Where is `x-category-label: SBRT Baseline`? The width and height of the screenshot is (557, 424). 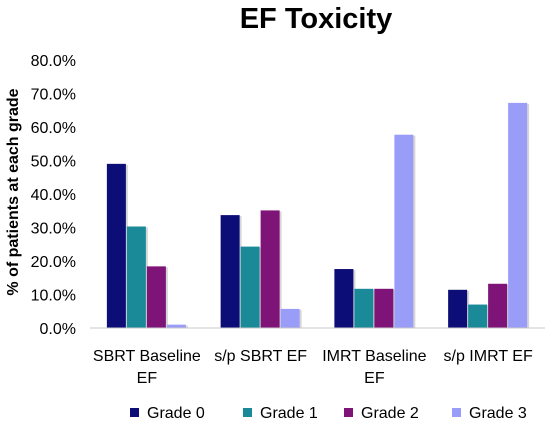
x-category-label: SBRT Baseline is located at coordinates (147, 356).